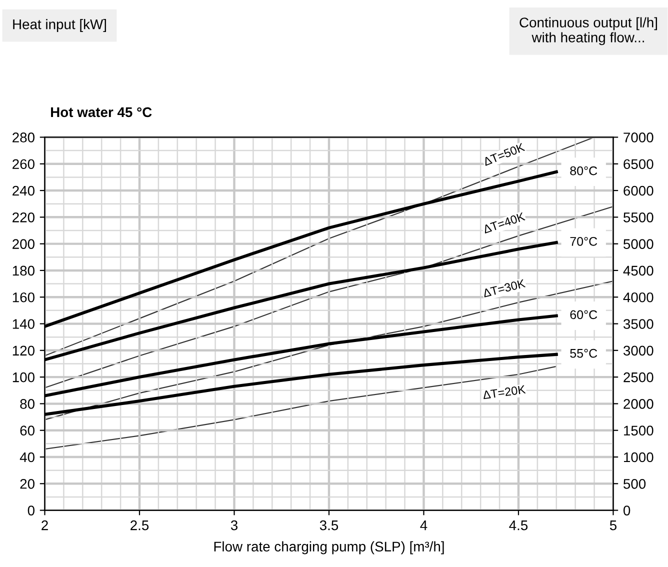  Describe the element at coordinates (23, 164) in the screenshot. I see `y-tick-label: 260` at that location.